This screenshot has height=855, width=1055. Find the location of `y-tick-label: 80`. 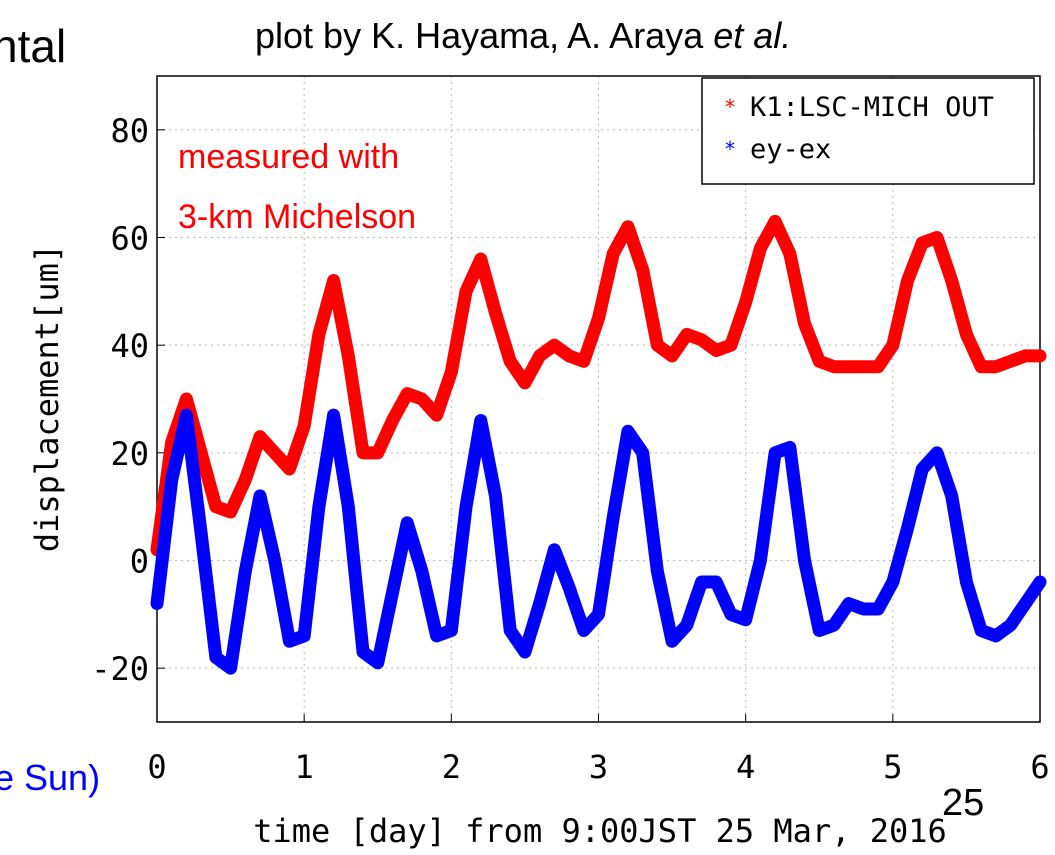

y-tick-label: 80 is located at coordinates (129, 131).